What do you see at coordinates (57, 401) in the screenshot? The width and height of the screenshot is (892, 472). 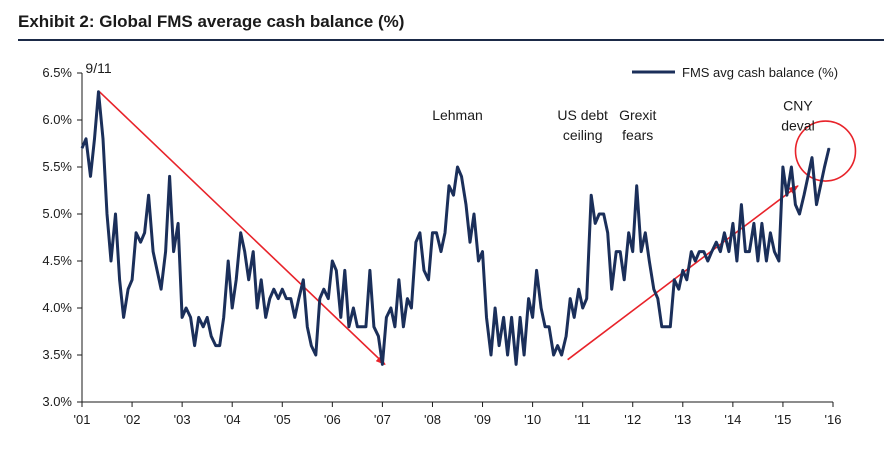 I see `y-tick-label: 3.0%` at bounding box center [57, 401].